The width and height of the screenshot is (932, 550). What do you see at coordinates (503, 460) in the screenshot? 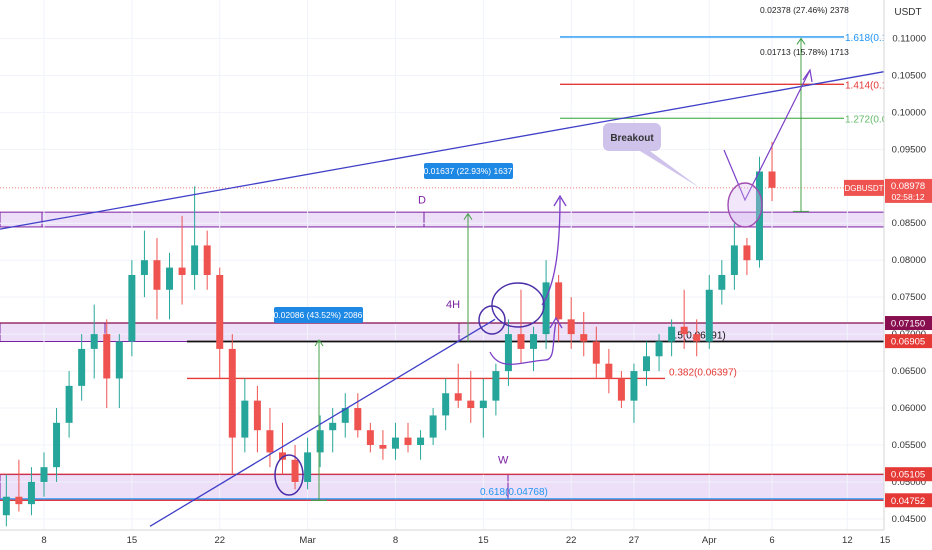
I see `zone-label-w: W` at bounding box center [503, 460].